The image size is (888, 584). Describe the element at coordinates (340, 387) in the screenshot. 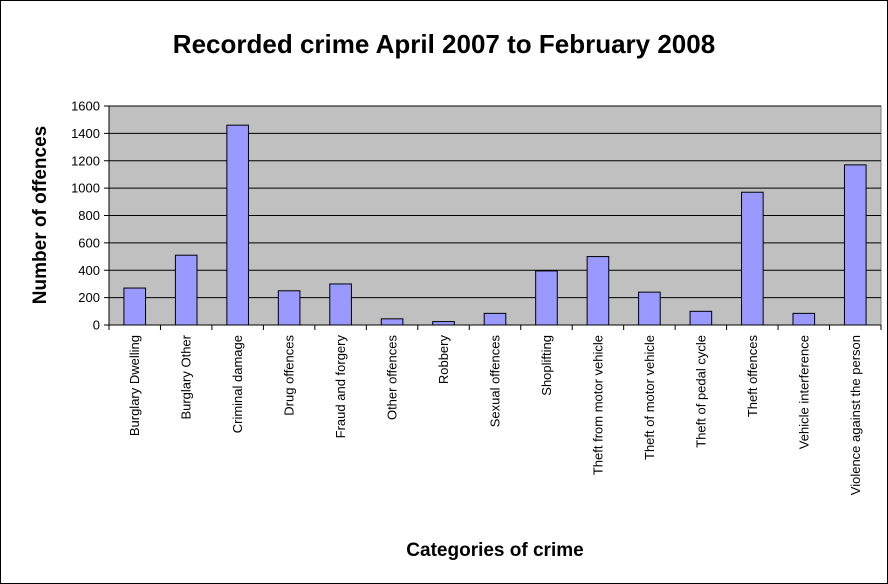

I see `x-tick-label: Fraud and forgery` at that location.